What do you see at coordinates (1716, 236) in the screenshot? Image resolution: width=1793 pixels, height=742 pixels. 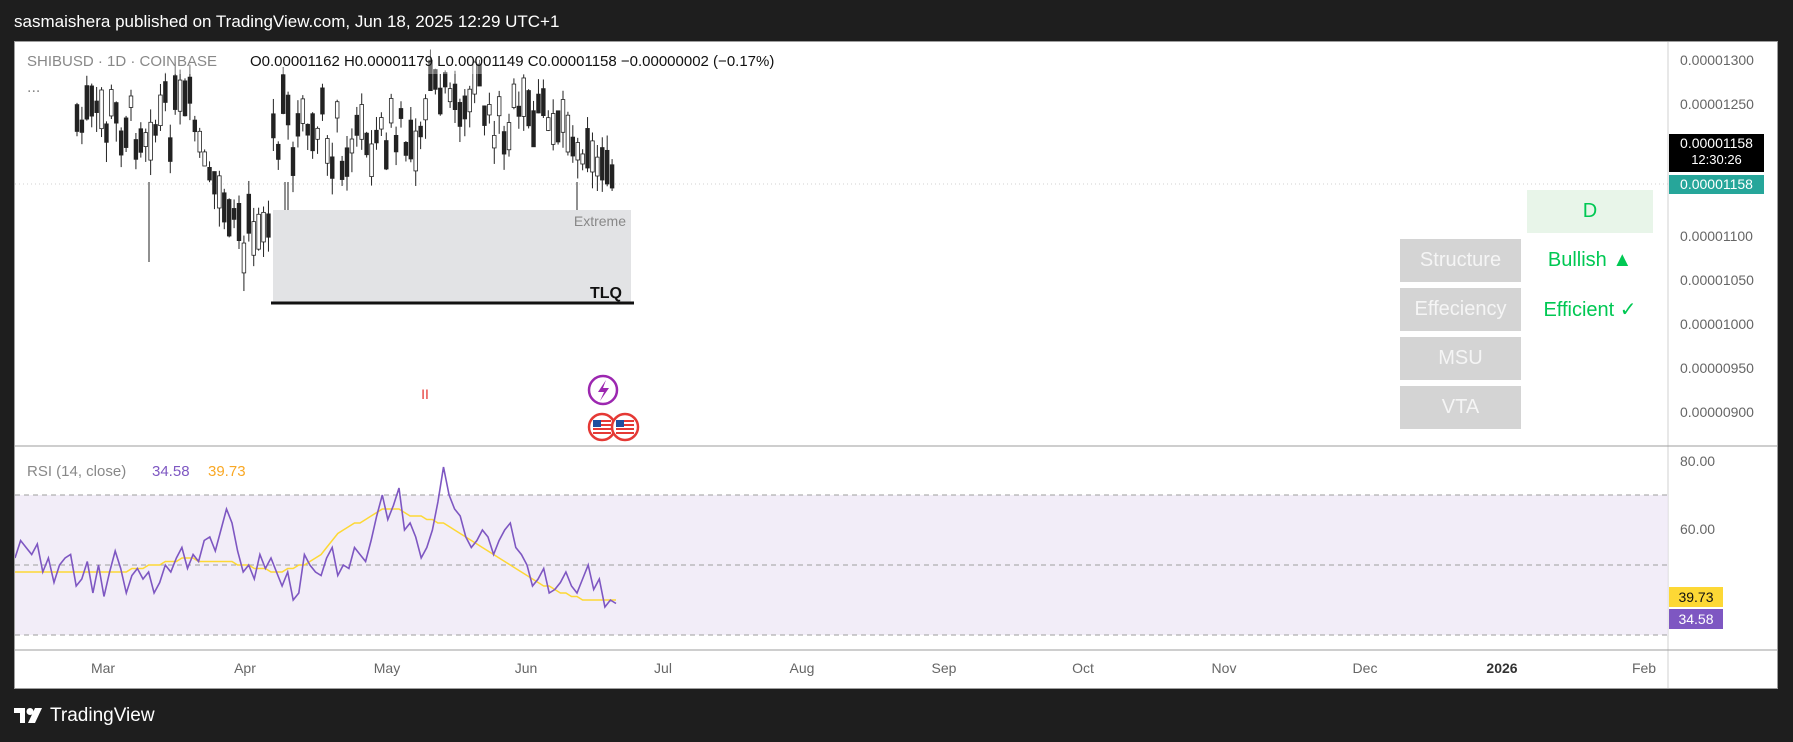 I see `price-tick-label: 0.00001100` at bounding box center [1716, 236].